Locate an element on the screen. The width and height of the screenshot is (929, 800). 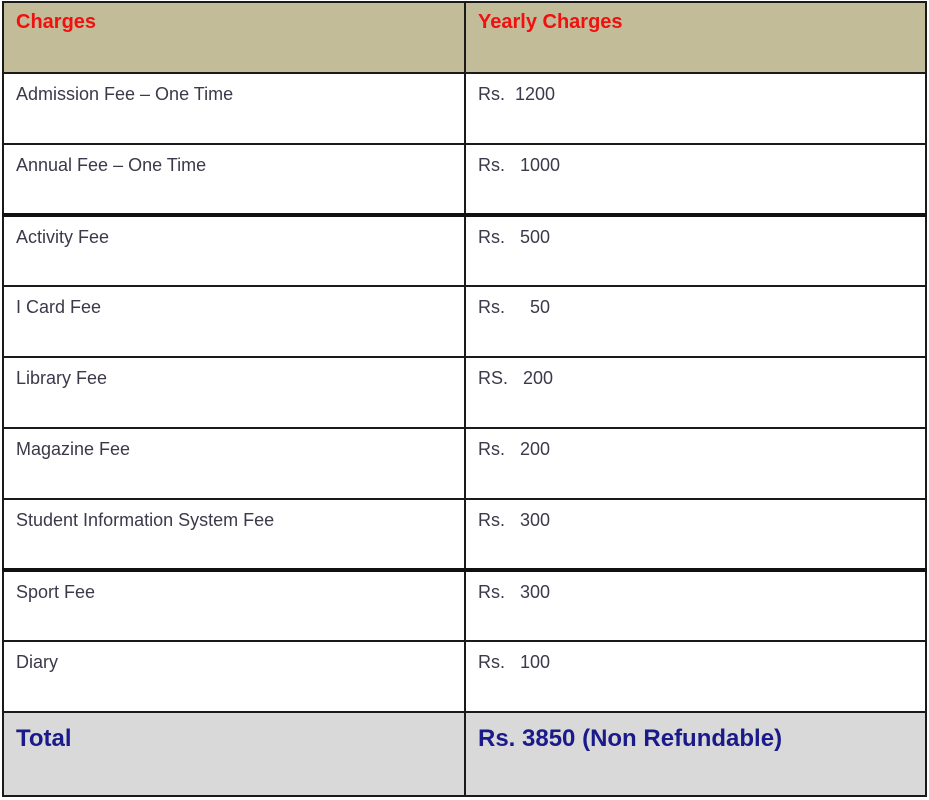
fee-amount: RS. 200 is located at coordinates (695, 392).